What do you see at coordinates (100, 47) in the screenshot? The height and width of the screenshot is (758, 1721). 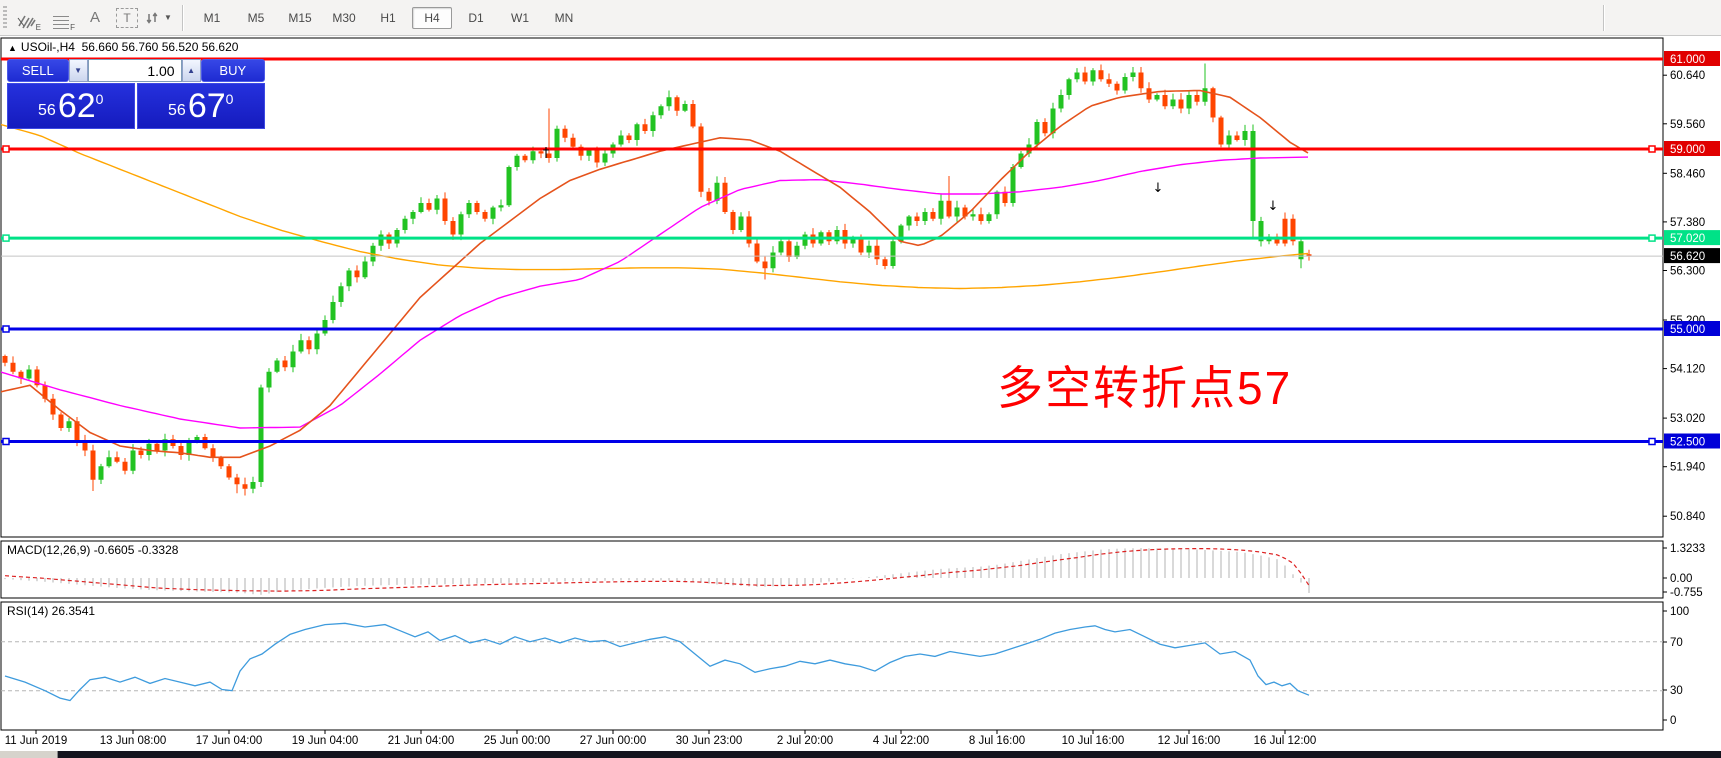 I see `ohlc-open: 56.660` at bounding box center [100, 47].